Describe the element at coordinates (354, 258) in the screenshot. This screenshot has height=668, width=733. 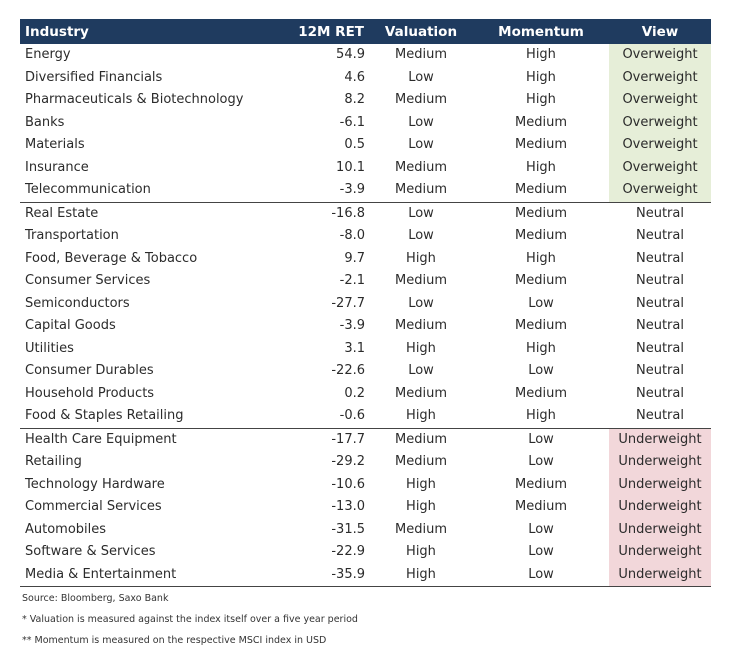
I see `return-cell: 9.7` at that location.